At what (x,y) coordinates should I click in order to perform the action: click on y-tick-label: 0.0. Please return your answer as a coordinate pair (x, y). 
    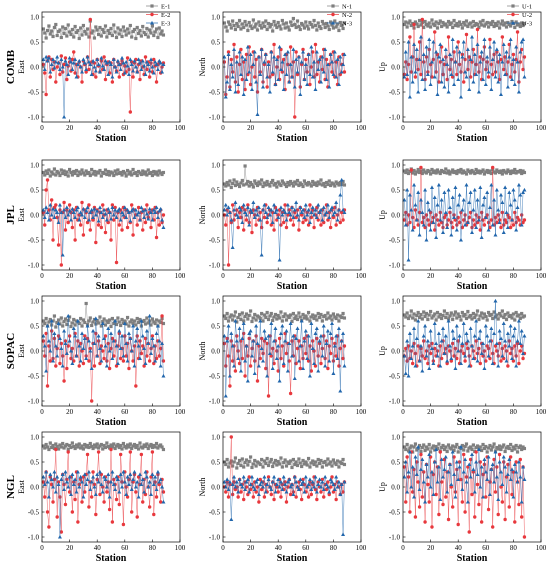
    Looking at the image, I should click on (395, 215).